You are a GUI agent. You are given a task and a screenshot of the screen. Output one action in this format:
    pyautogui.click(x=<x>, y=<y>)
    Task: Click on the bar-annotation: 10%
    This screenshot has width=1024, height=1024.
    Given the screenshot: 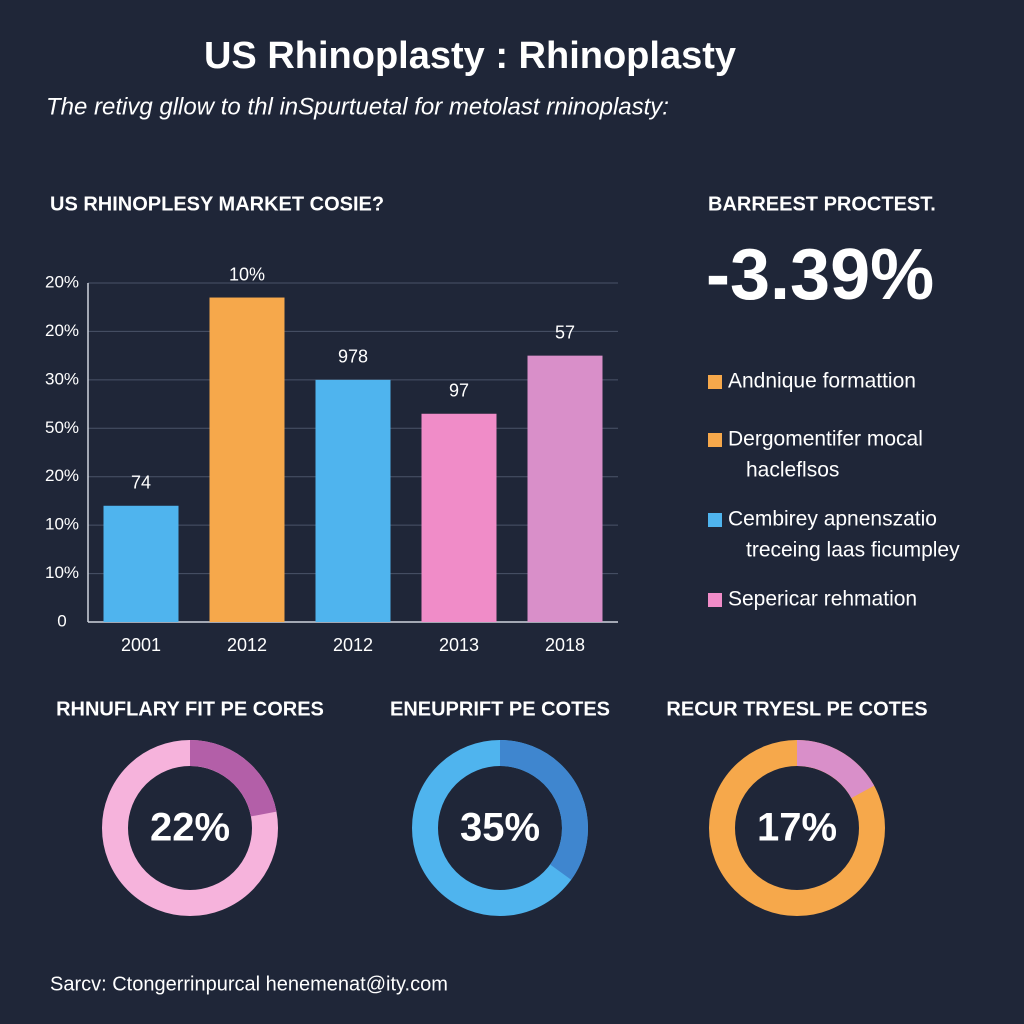 What is the action you would take?
    pyautogui.click(x=247, y=274)
    